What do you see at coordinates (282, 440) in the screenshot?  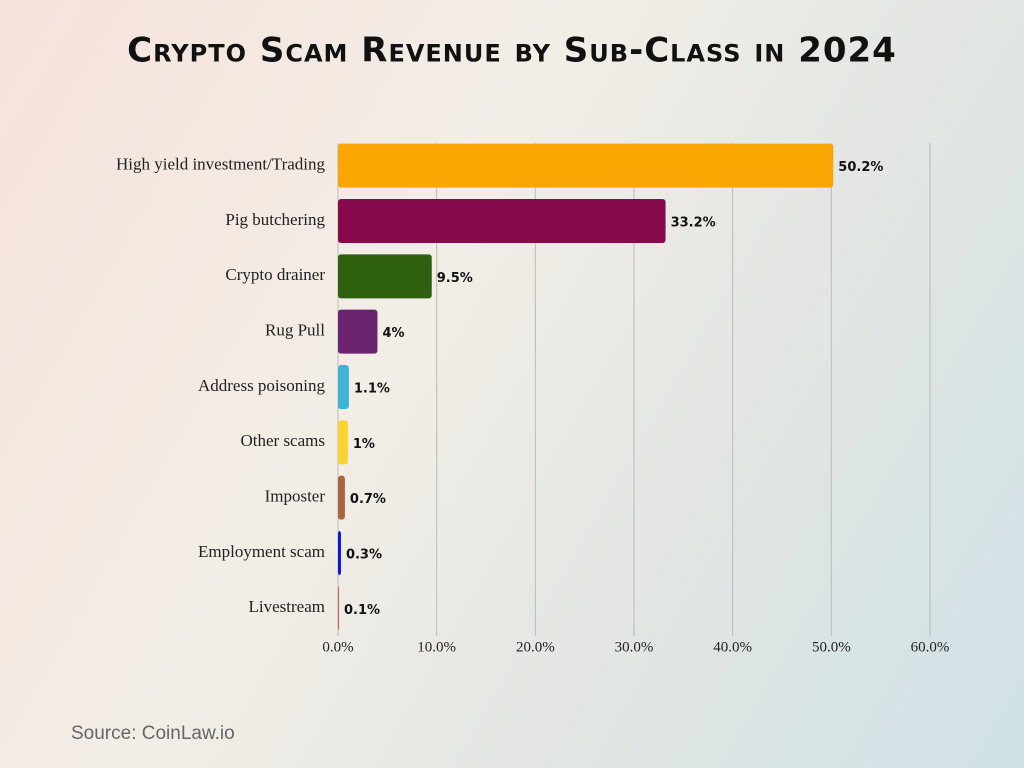 I see `y-tick-label: Other scams` at bounding box center [282, 440].